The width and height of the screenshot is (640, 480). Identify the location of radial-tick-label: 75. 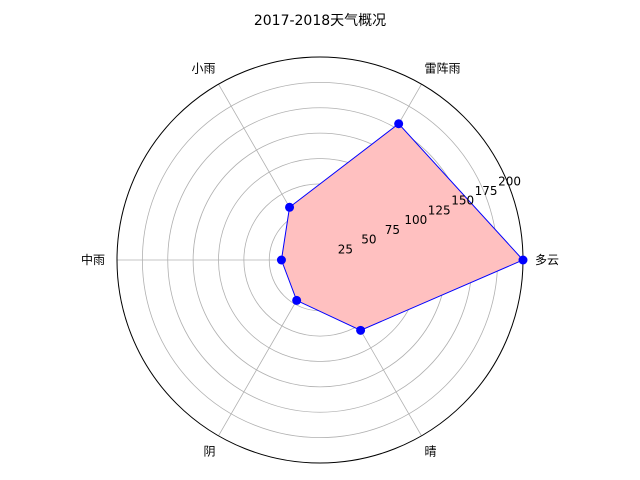
(392, 230).